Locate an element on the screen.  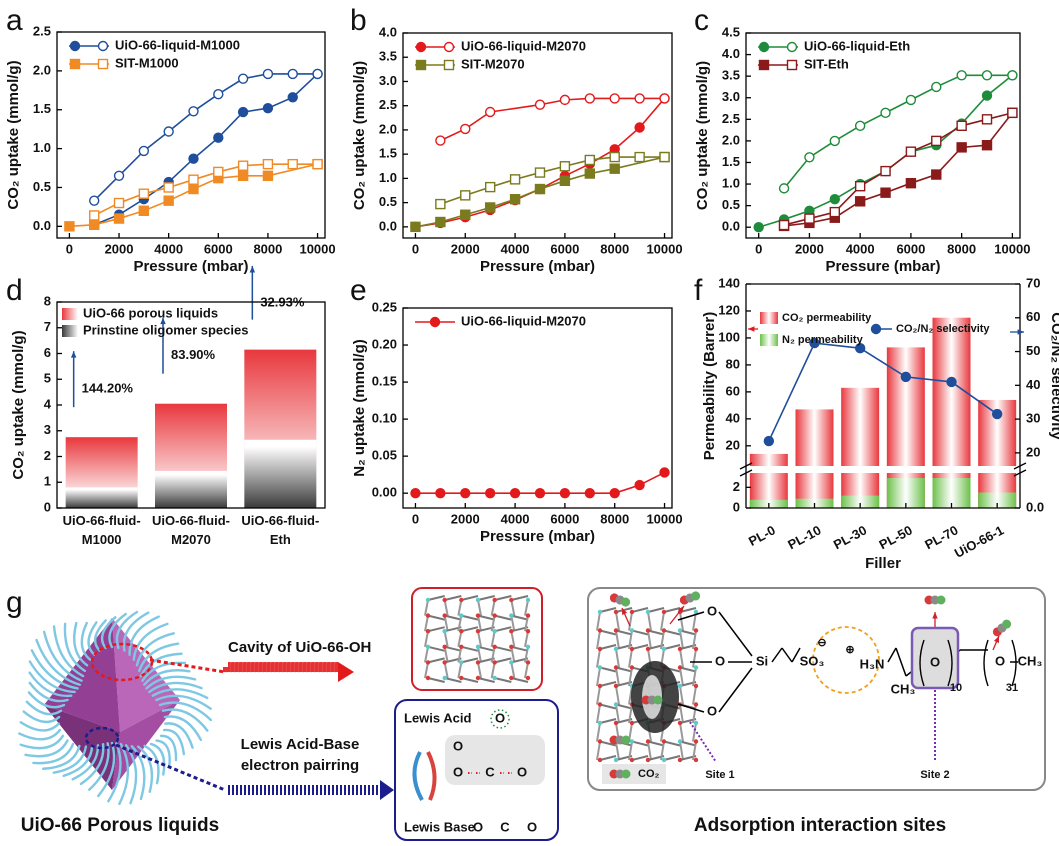
x-tick-label: UiO-66-1 is located at coordinates (979, 541).